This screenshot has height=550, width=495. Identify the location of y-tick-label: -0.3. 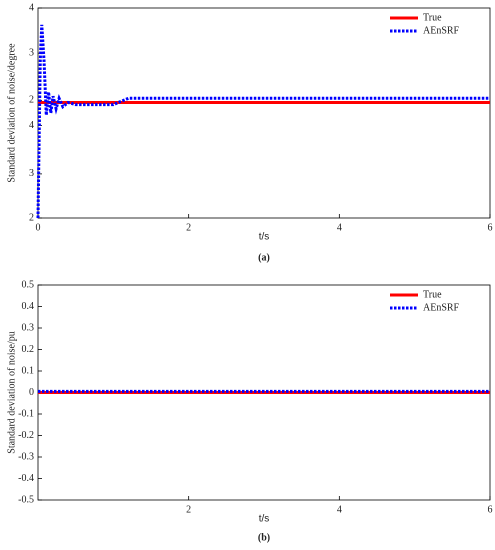
(26, 456).